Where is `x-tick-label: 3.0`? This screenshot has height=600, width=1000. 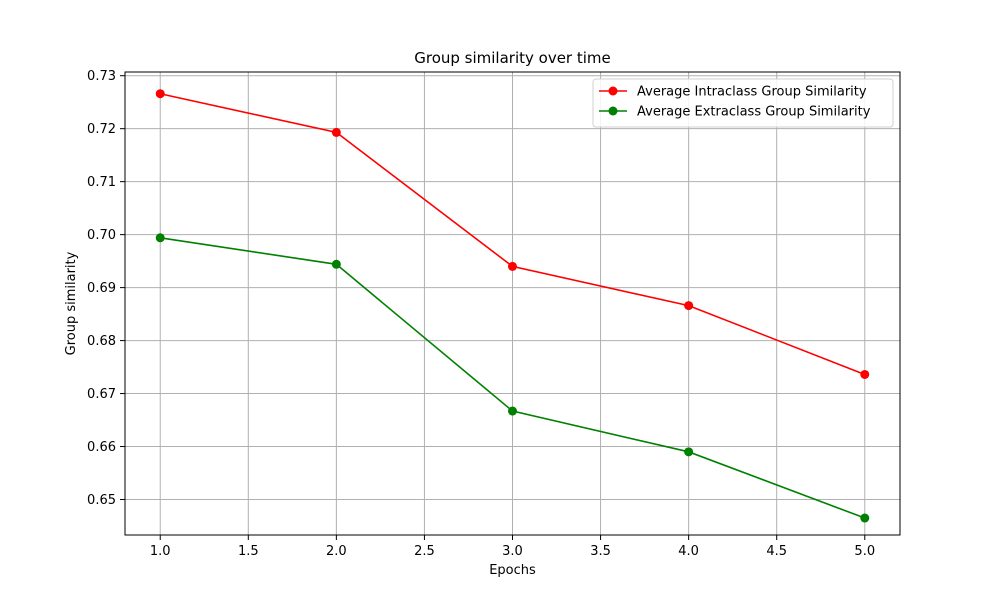 x-tick-label: 3.0 is located at coordinates (512, 551).